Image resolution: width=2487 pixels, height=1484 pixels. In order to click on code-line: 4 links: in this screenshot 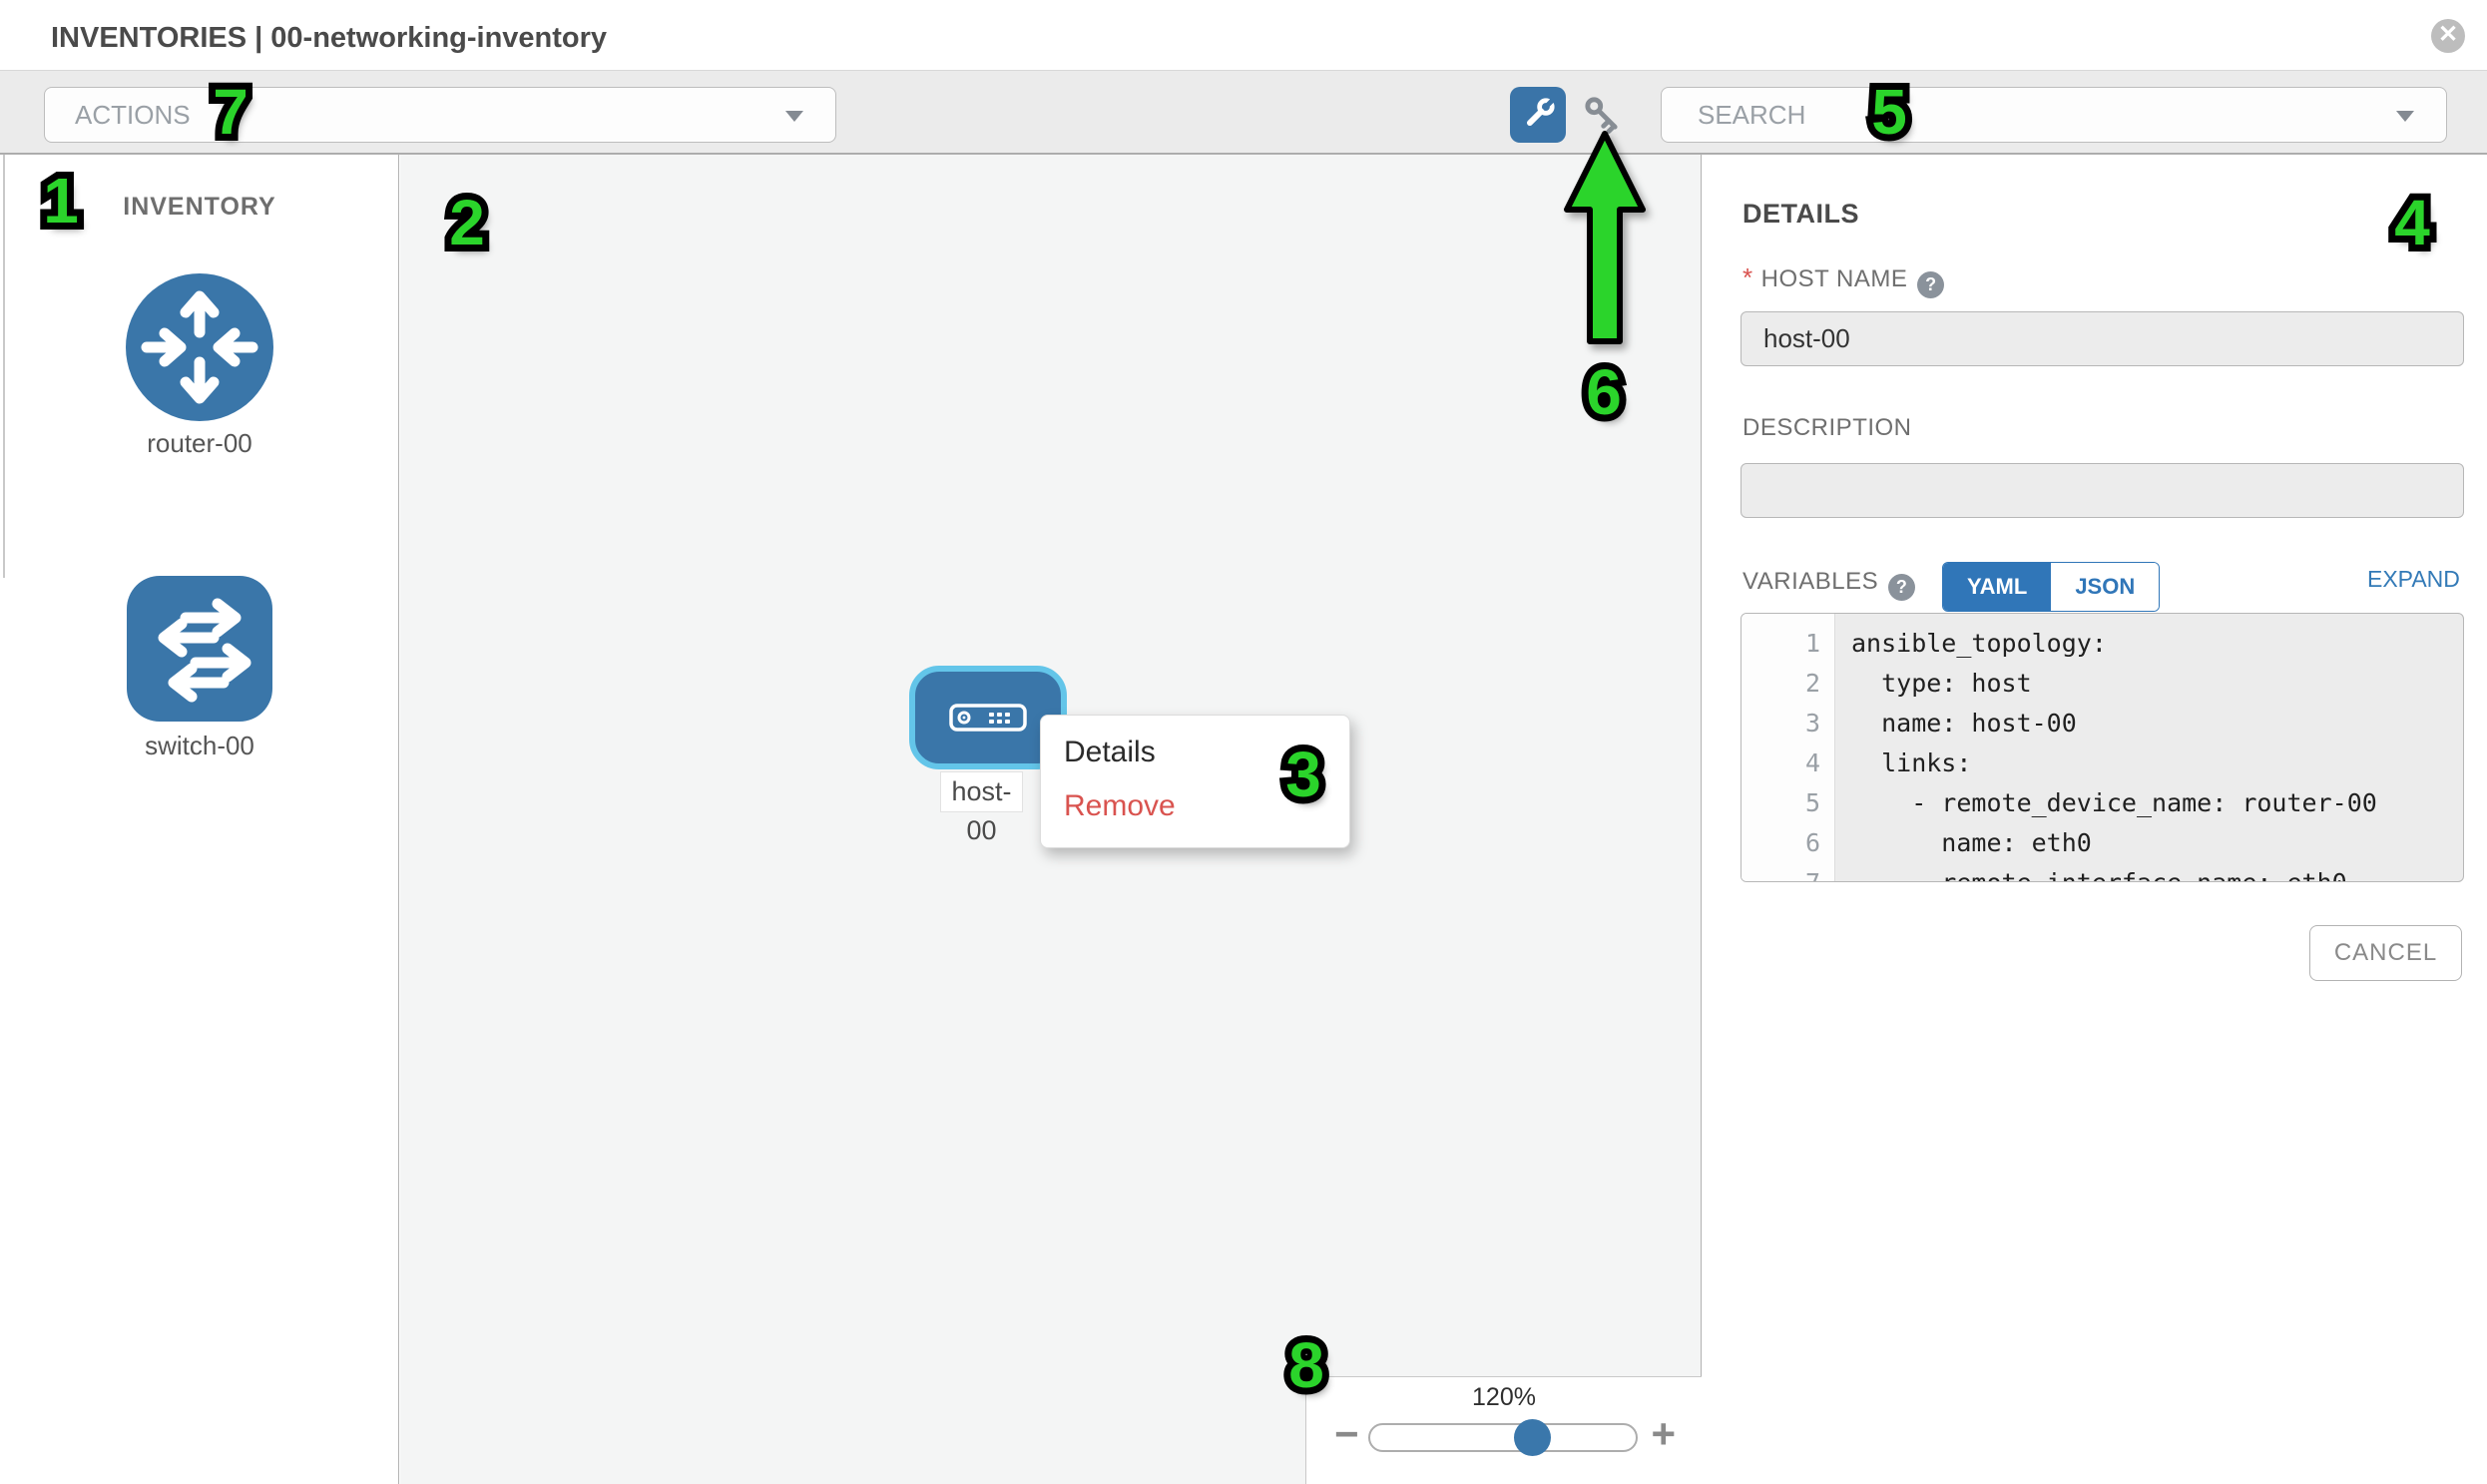, I will do `click(2102, 763)`.